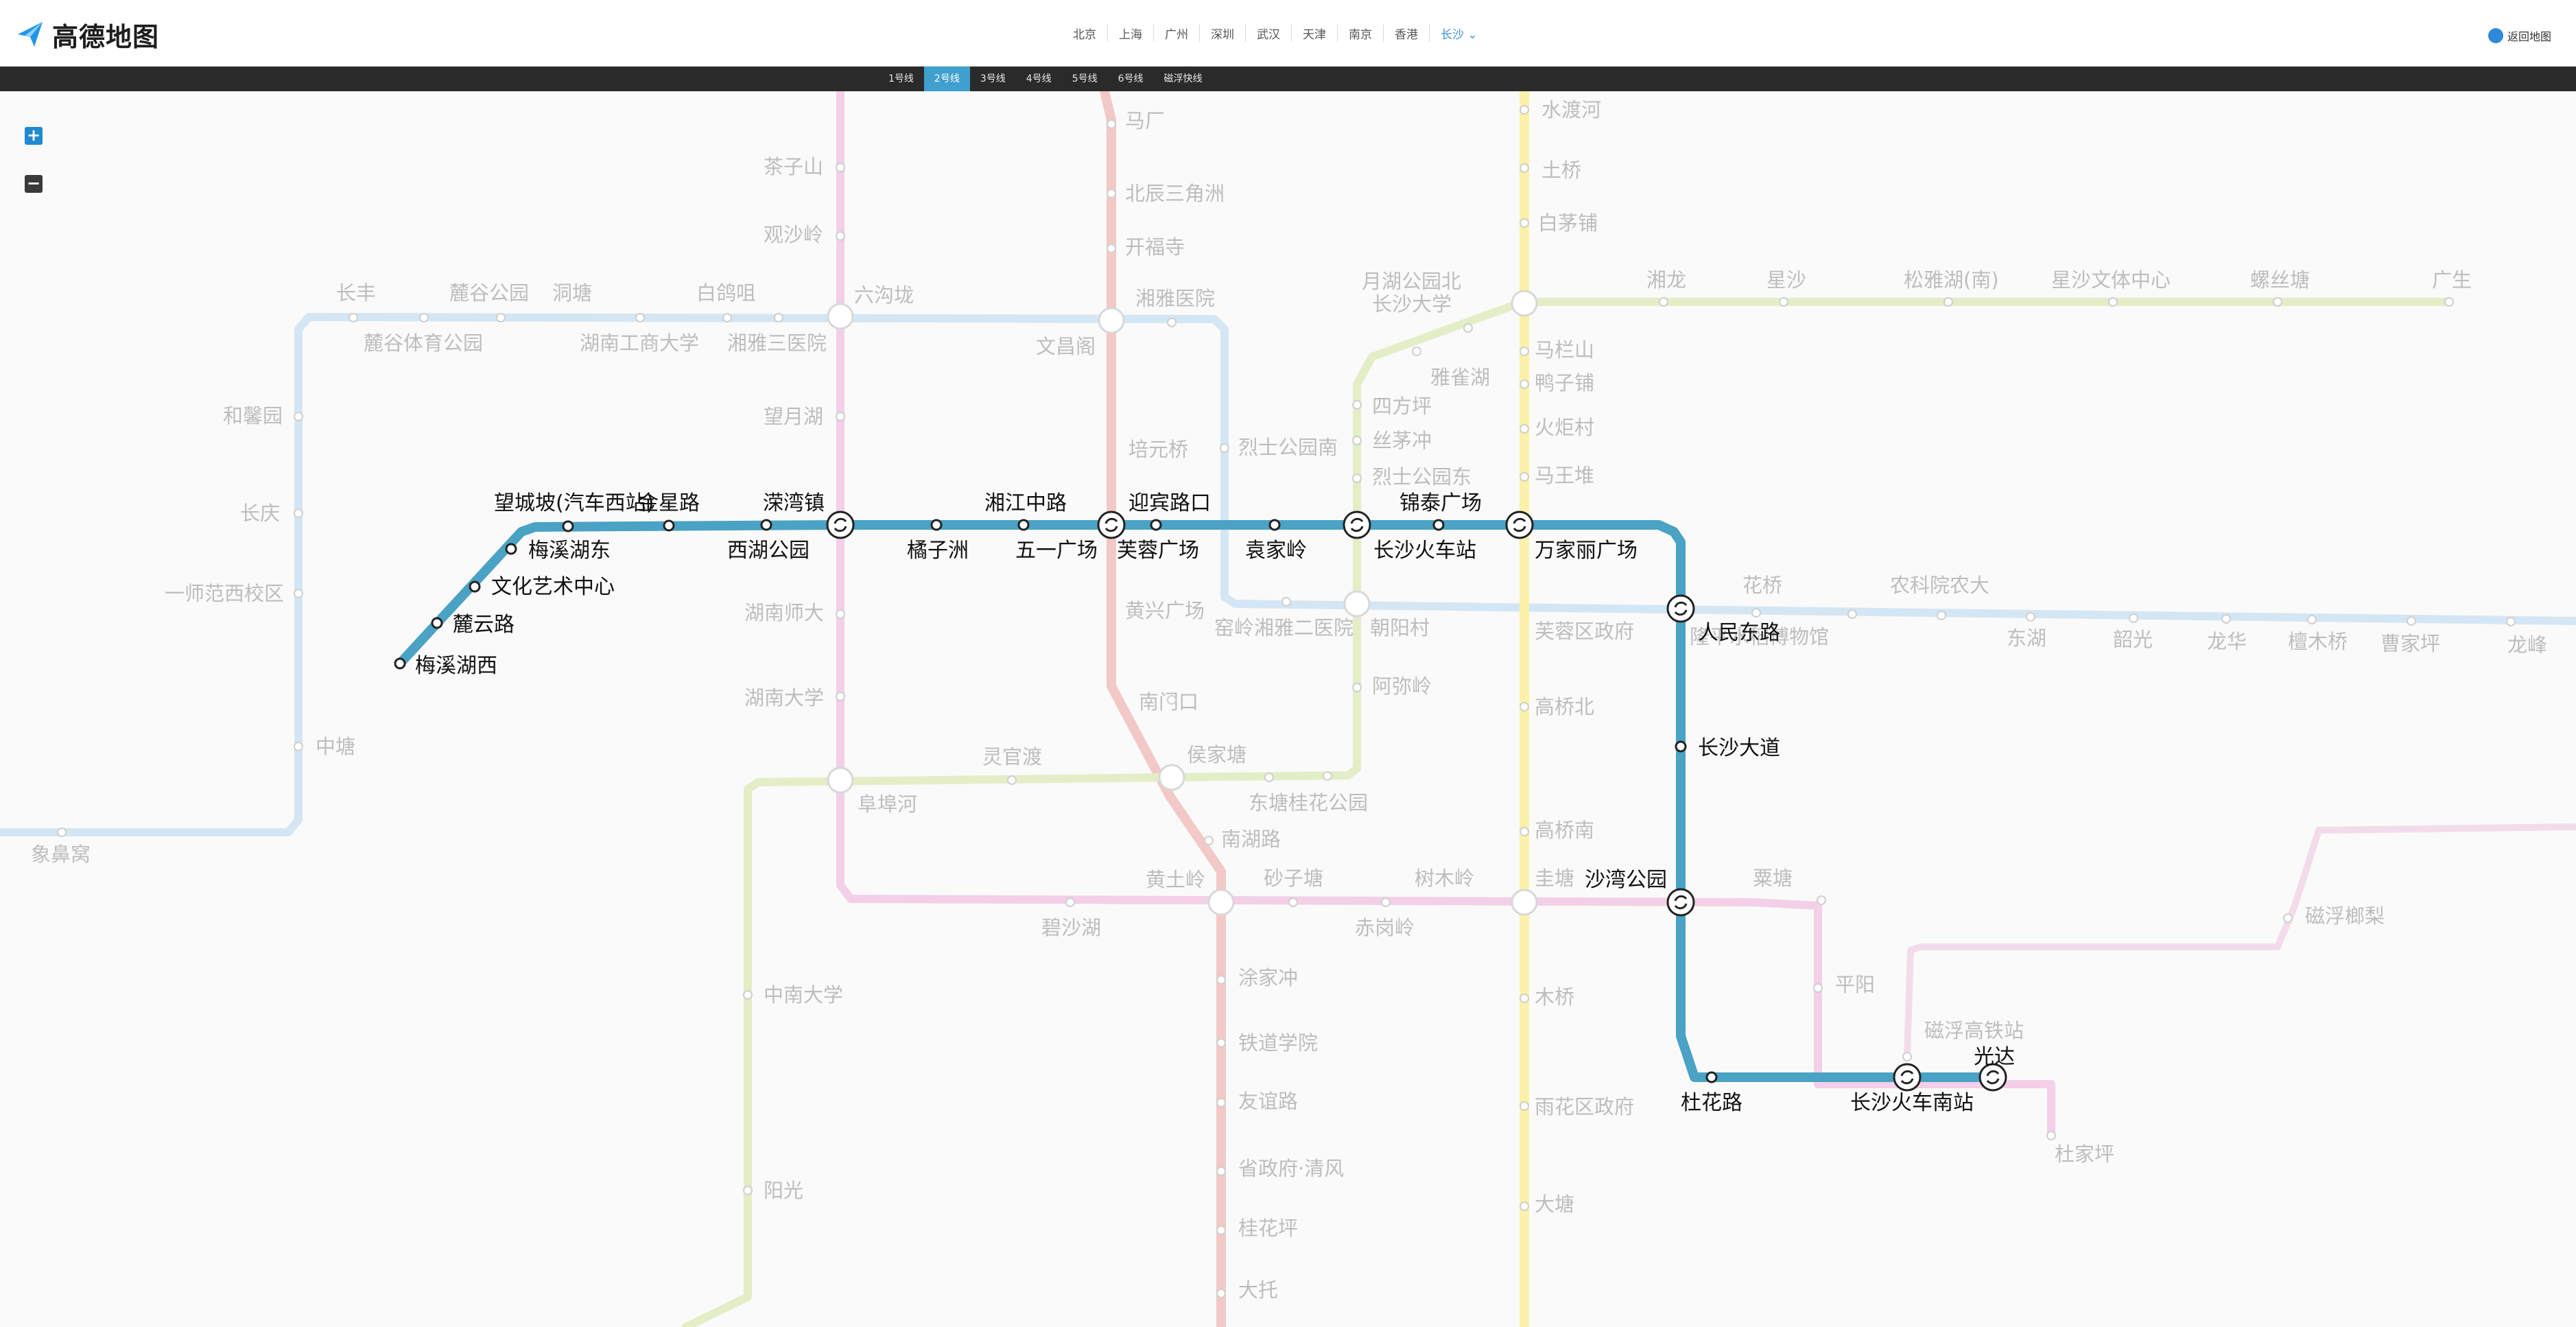  Describe the element at coordinates (1268, 33) in the screenshot. I see `city-tab: 武汉` at that location.